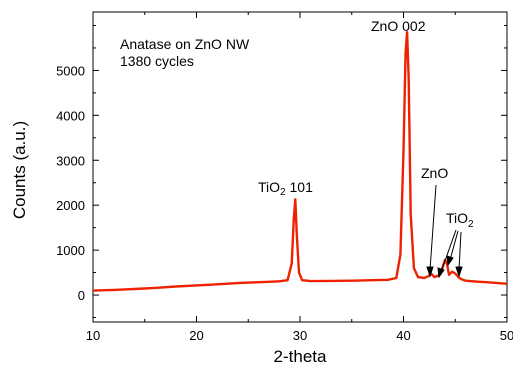 Image resolution: width=513 pixels, height=370 pixels. I want to click on annotation-arrows, so click(444, 231).